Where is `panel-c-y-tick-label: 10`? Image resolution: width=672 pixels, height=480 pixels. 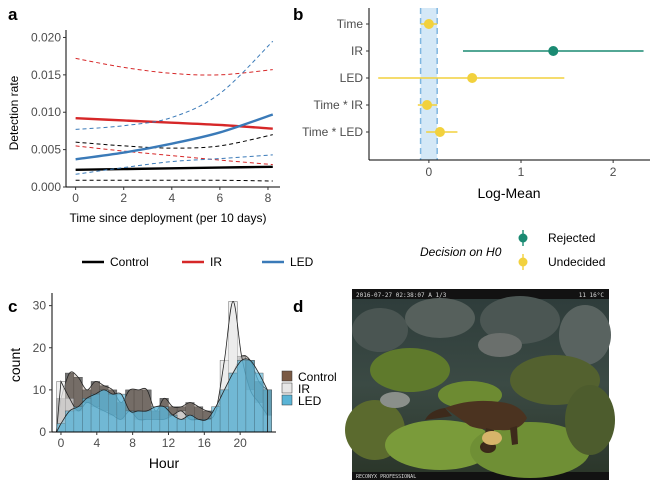
panel-c-y-tick-label: 10 is located at coordinates (40, 390).